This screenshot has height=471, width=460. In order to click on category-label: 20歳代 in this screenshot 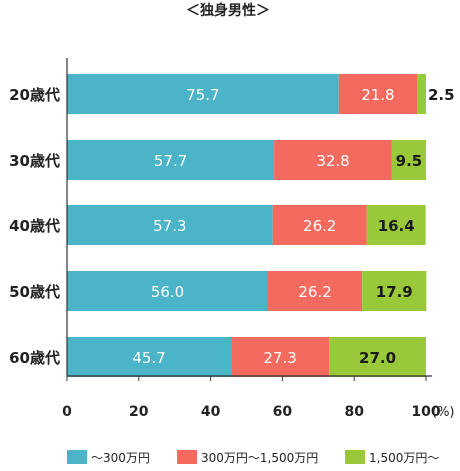, I will do `click(34, 95)`.